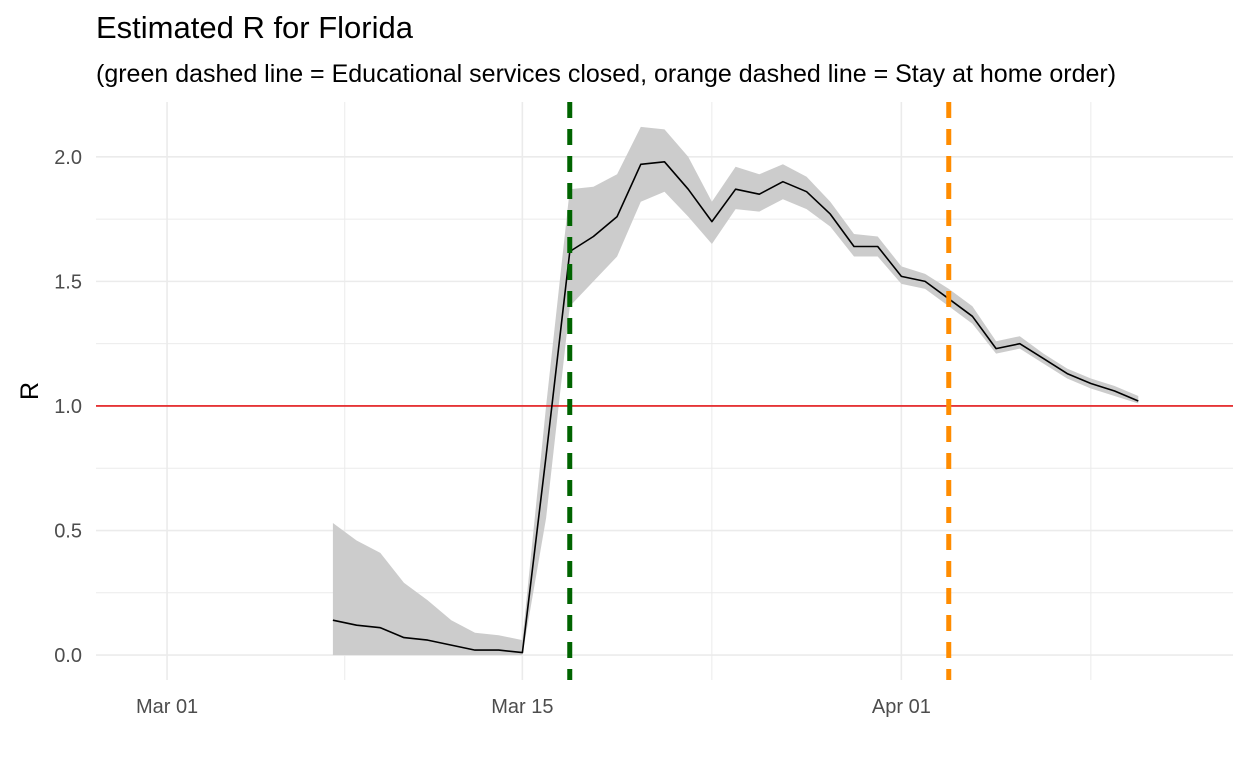  What do you see at coordinates (167, 707) in the screenshot?
I see `x-tick-label: Mar 01` at bounding box center [167, 707].